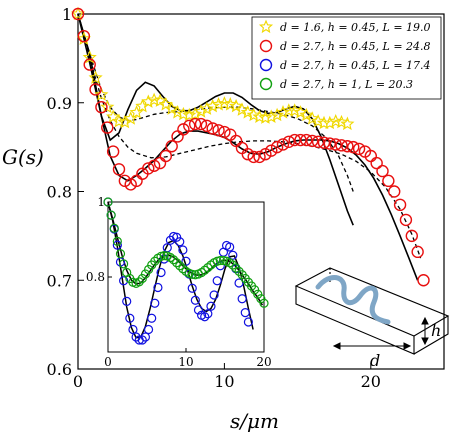  Describe the element at coordinates (372, 346) in the screenshot. I see `d-dimension-arrow-icon` at that location.